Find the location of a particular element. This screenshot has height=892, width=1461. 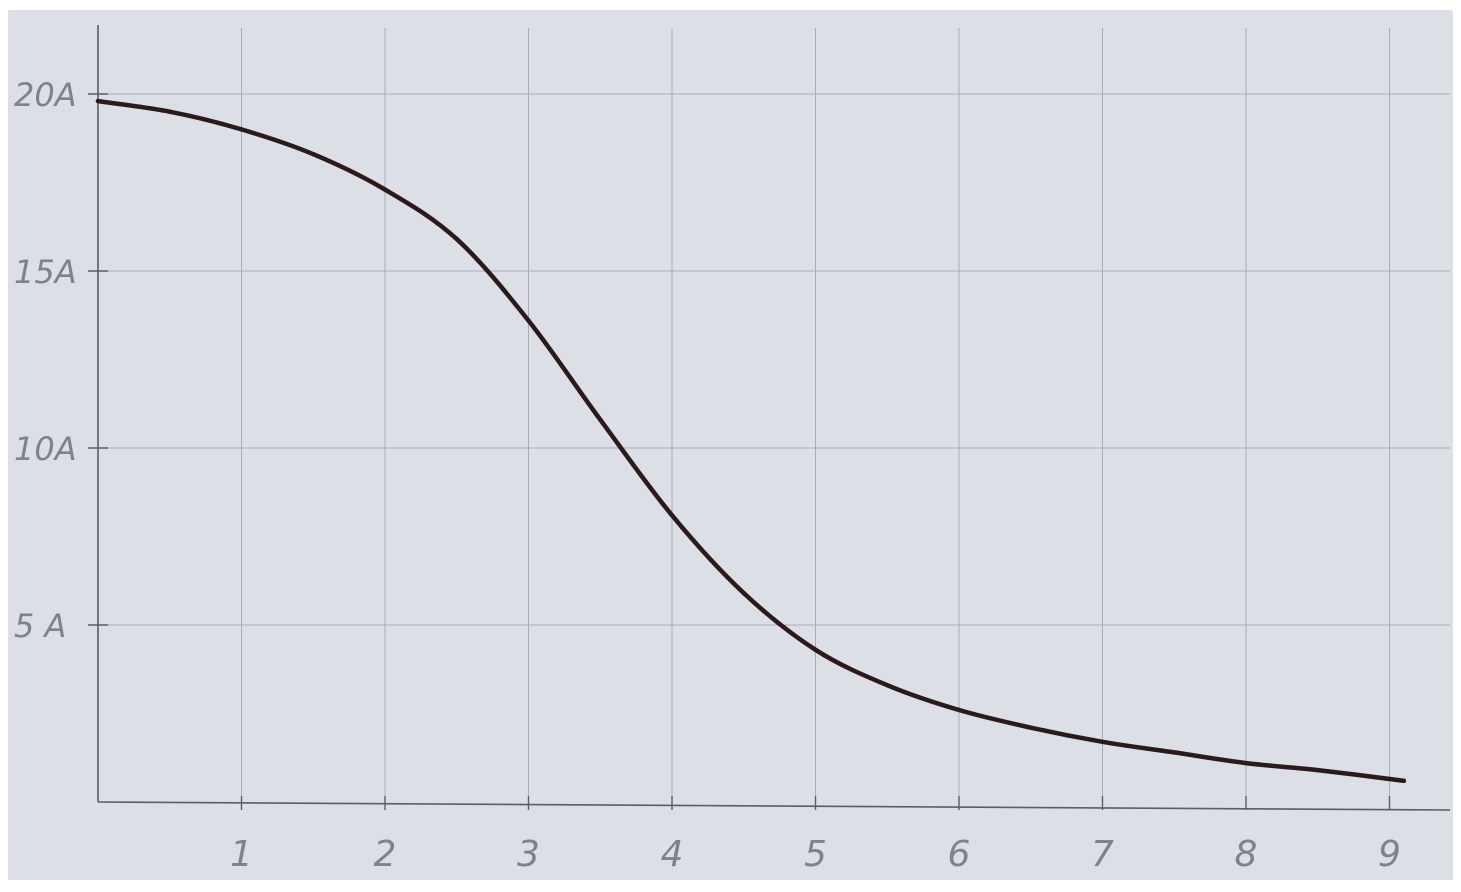

x-tick-label: 6 is located at coordinates (959, 854).